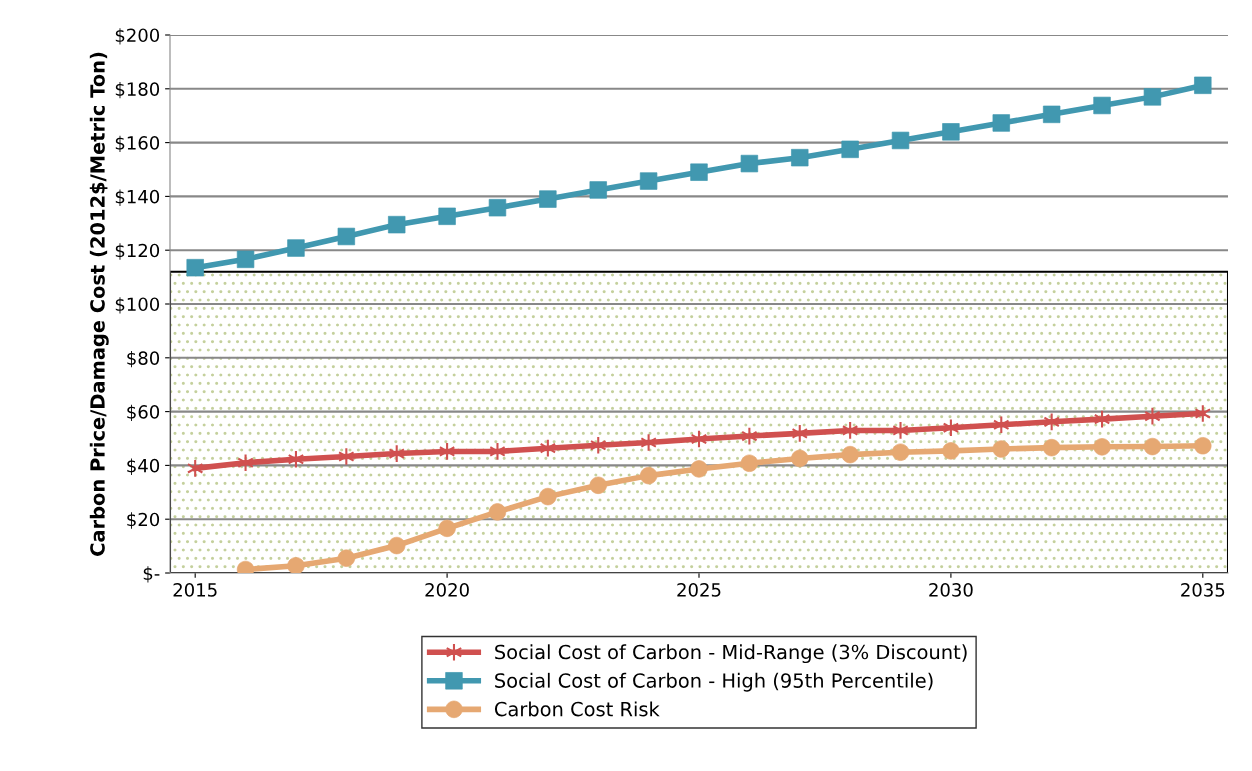  What do you see at coordinates (151, 574) in the screenshot?
I see `y-tick-label: $-` at bounding box center [151, 574].